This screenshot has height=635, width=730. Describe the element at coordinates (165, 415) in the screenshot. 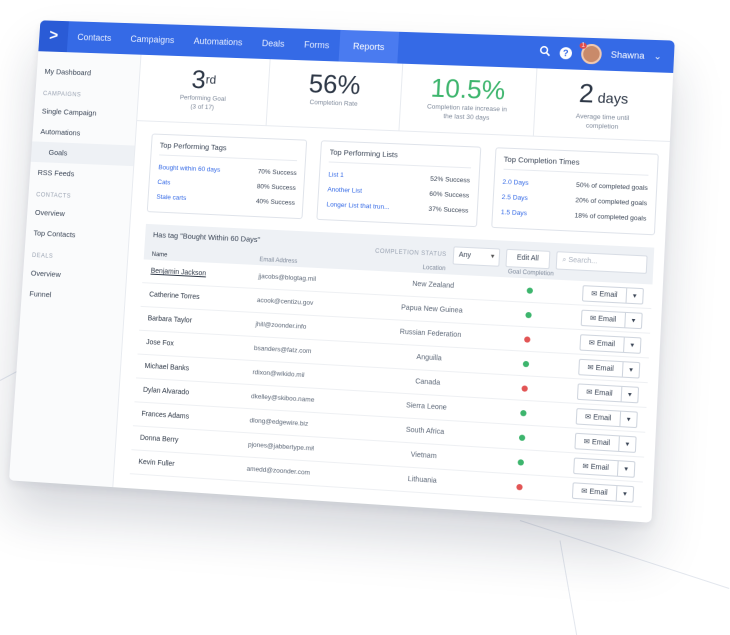

I see `contact-name: Frances Adams` at that location.